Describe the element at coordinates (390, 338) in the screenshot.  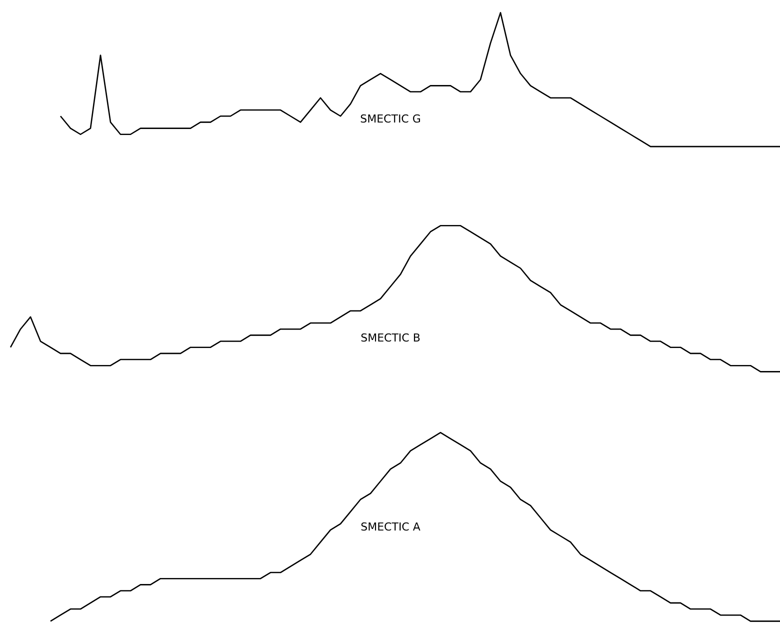
I see `series-label: SMECTIC B` at that location.